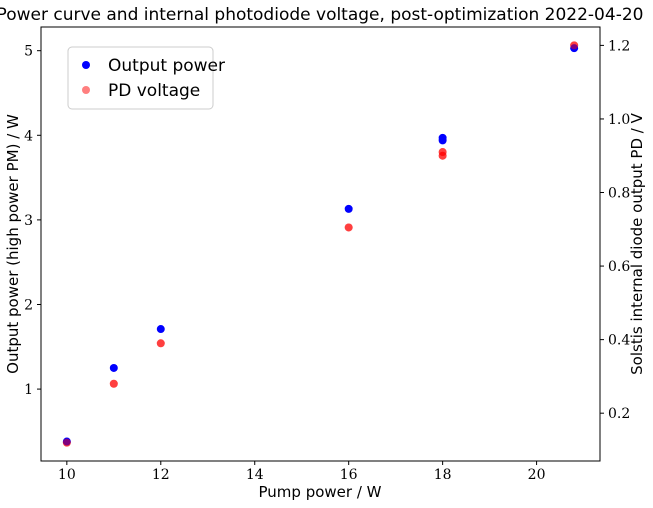 The image size is (653, 508). Describe the element at coordinates (67, 475) in the screenshot. I see `x-tick-label: 10` at that location.